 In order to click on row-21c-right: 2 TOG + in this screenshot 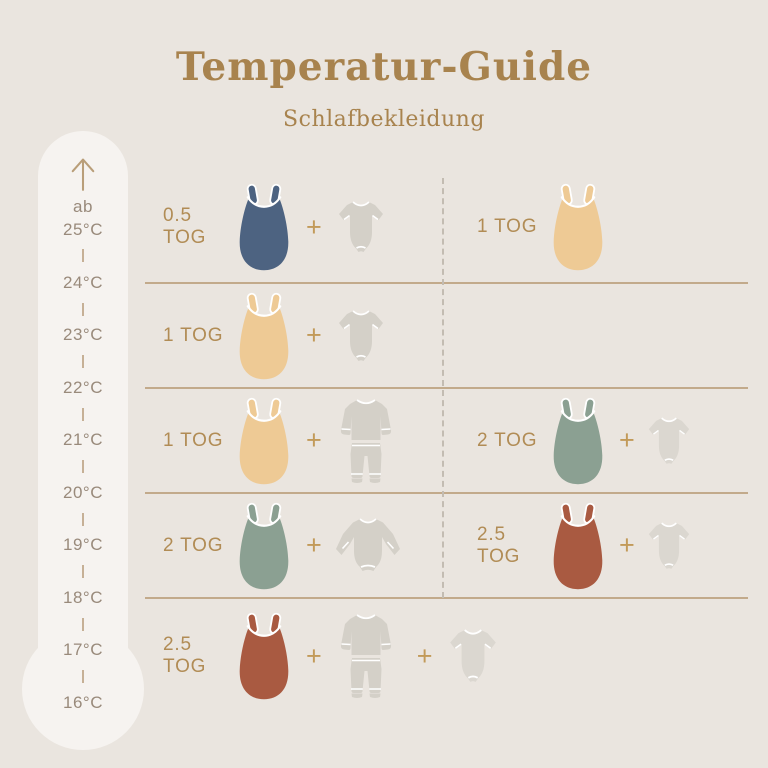, I will do `click(596, 440)`.